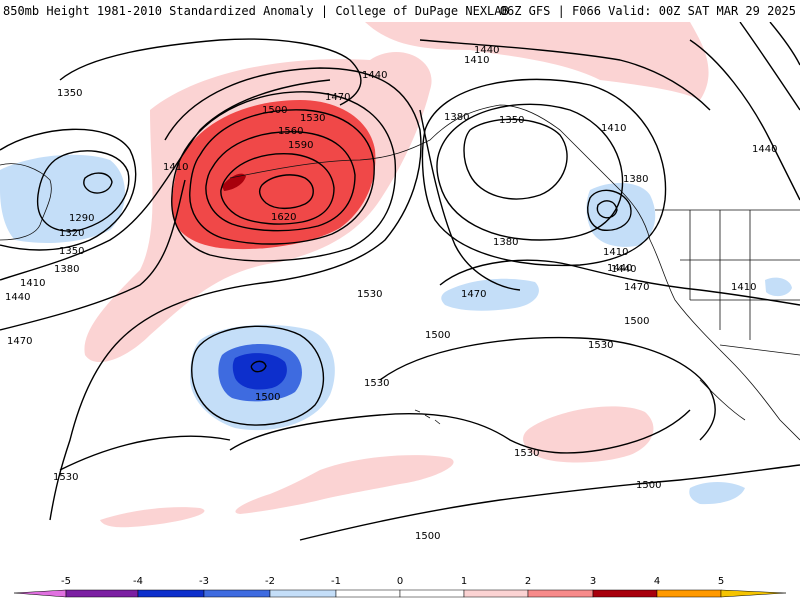  Describe the element at coordinates (152, 517) in the screenshot. I see `positive-anomaly-pacific-sw` at that location.